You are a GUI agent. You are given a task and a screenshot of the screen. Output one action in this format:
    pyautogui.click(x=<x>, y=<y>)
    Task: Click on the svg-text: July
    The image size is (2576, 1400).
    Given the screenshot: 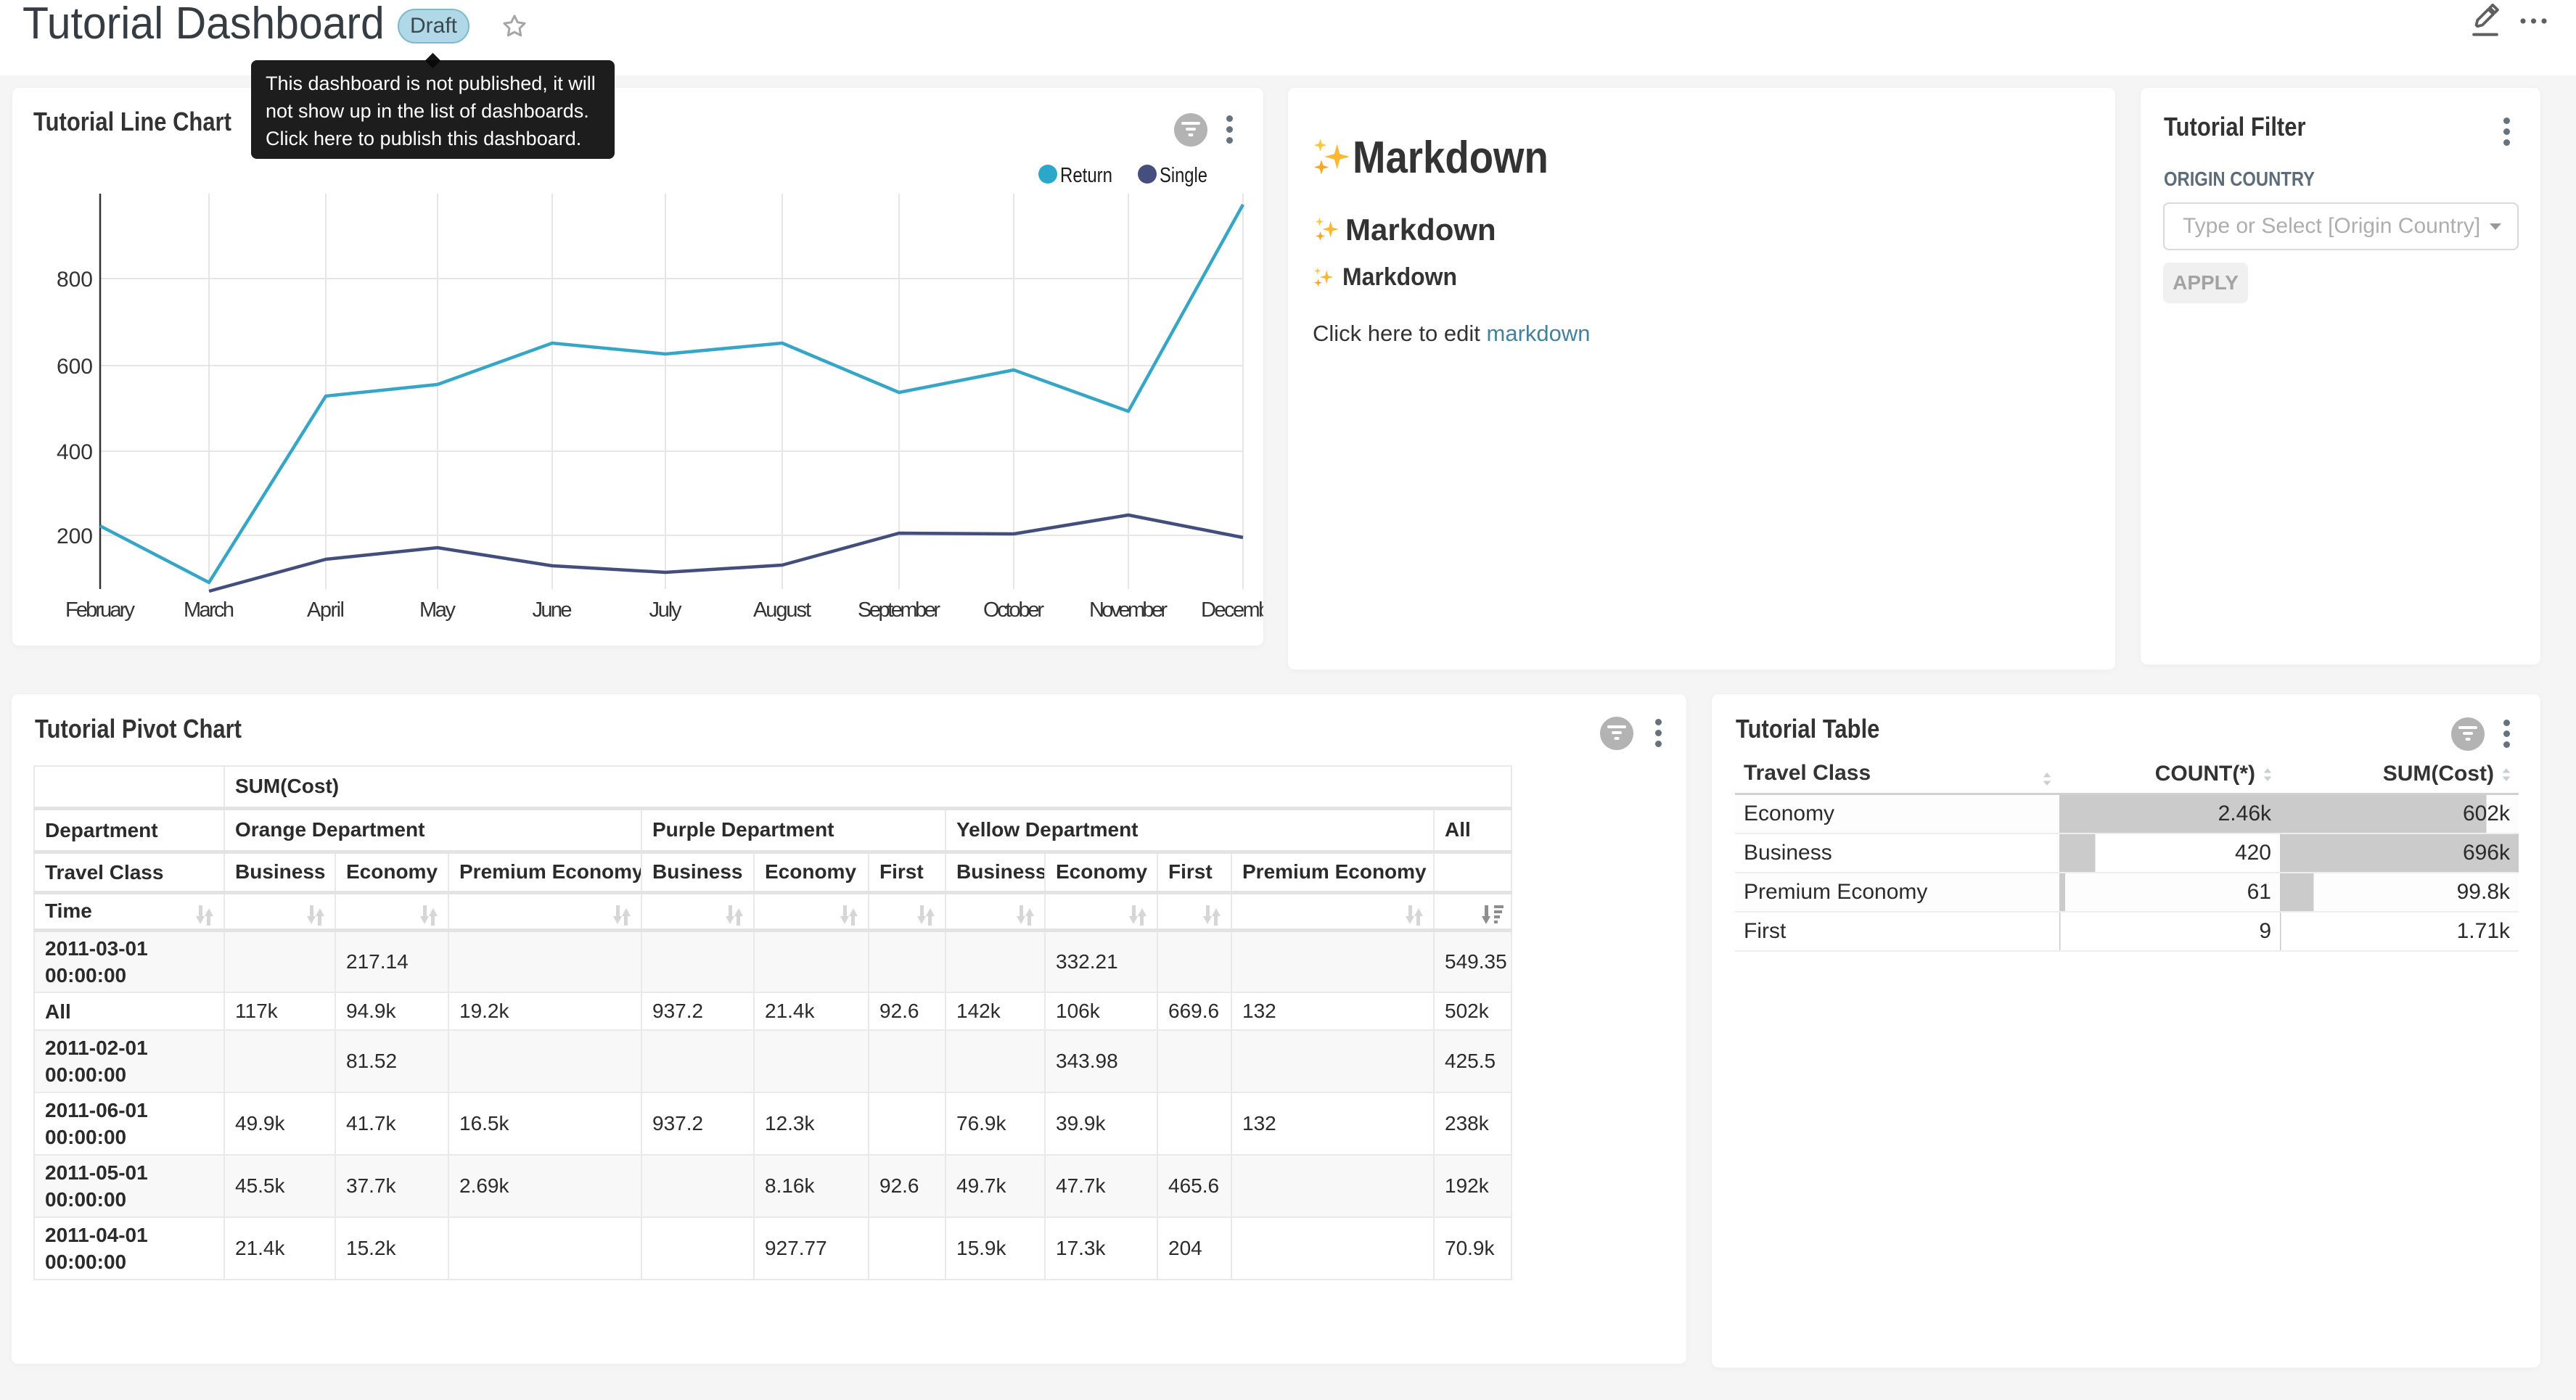 What is the action you would take?
    pyautogui.click(x=666, y=610)
    